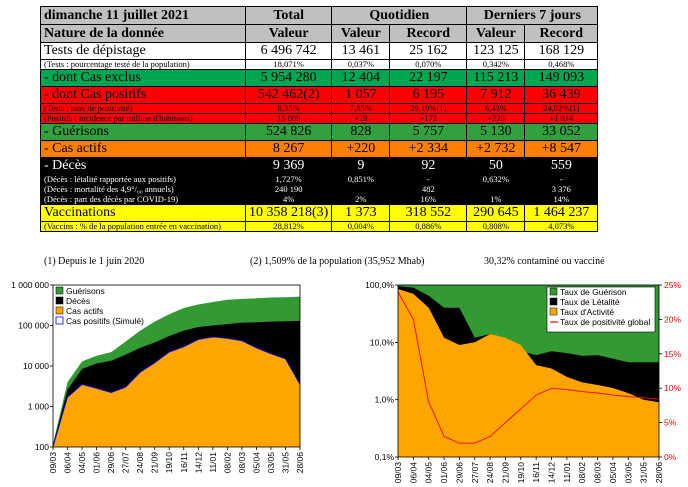 Image resolution: width=688 pixels, height=487 pixels. Describe the element at coordinates (143, 33) in the screenshot. I see `nature-header: Nature de la donnée` at that location.